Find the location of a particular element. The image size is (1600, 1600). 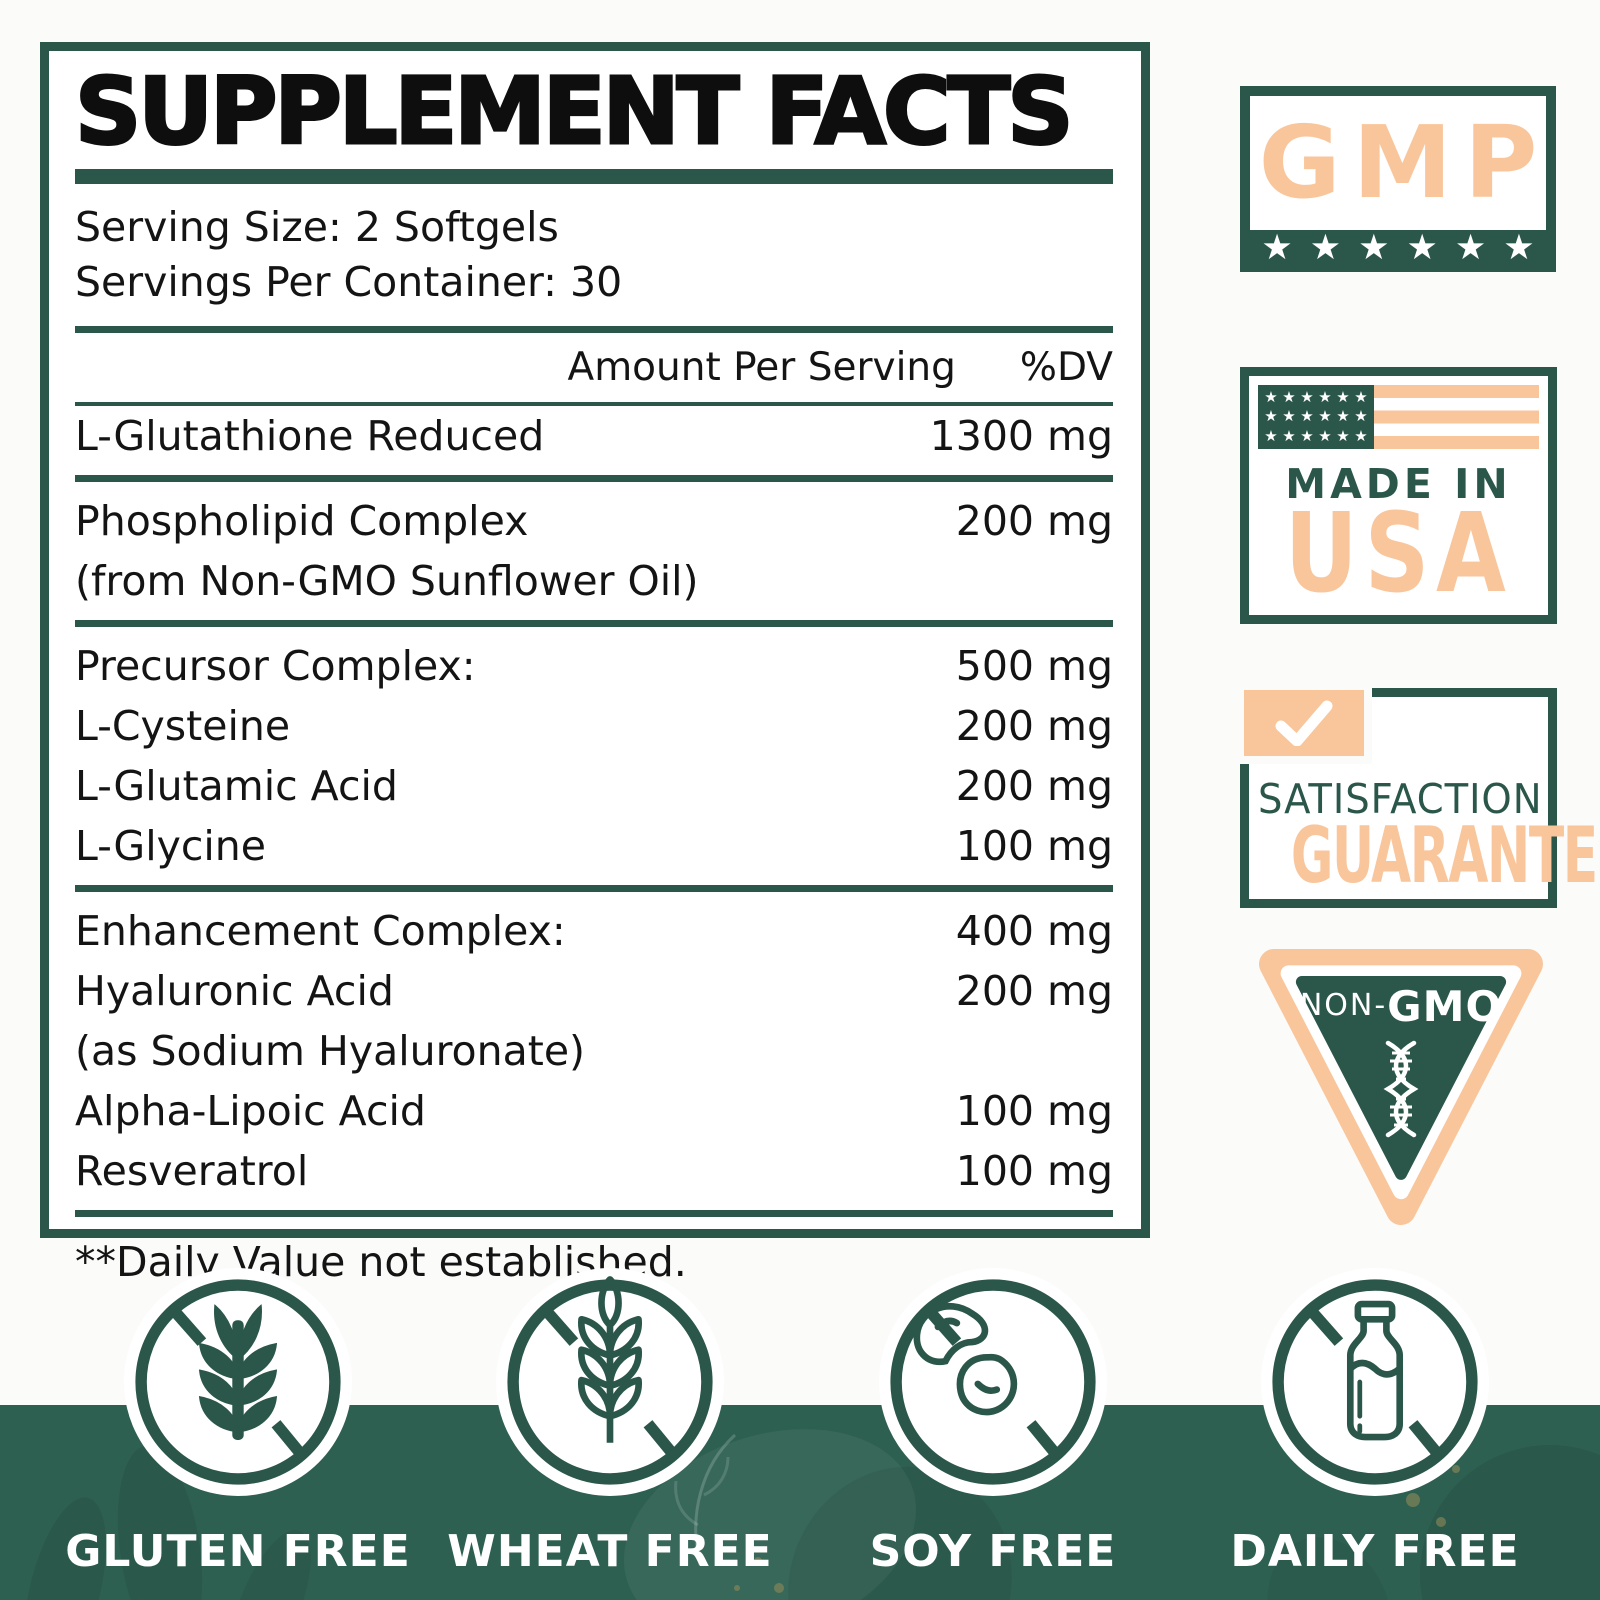

ingredient-row: Resveratrol 100 mg is located at coordinates (594, 1171).